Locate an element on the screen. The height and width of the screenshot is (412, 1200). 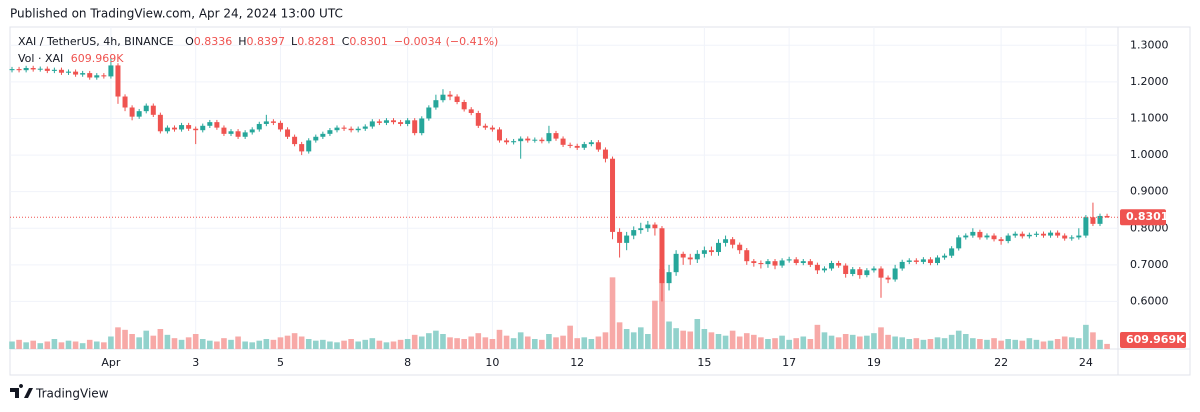
last-price-box is located at coordinates (1143, 217).